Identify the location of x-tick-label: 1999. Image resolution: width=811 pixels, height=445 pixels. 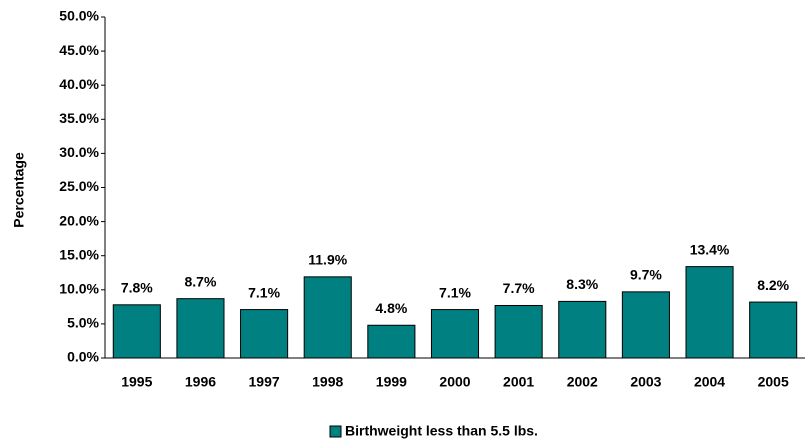
(391, 382).